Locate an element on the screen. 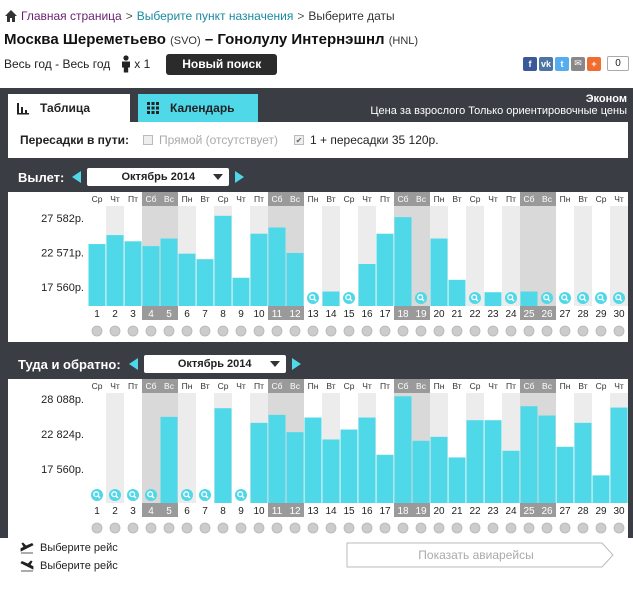 The width and height of the screenshot is (633, 600). show-flights-button: Показать авиарейсы is located at coordinates (480, 555).